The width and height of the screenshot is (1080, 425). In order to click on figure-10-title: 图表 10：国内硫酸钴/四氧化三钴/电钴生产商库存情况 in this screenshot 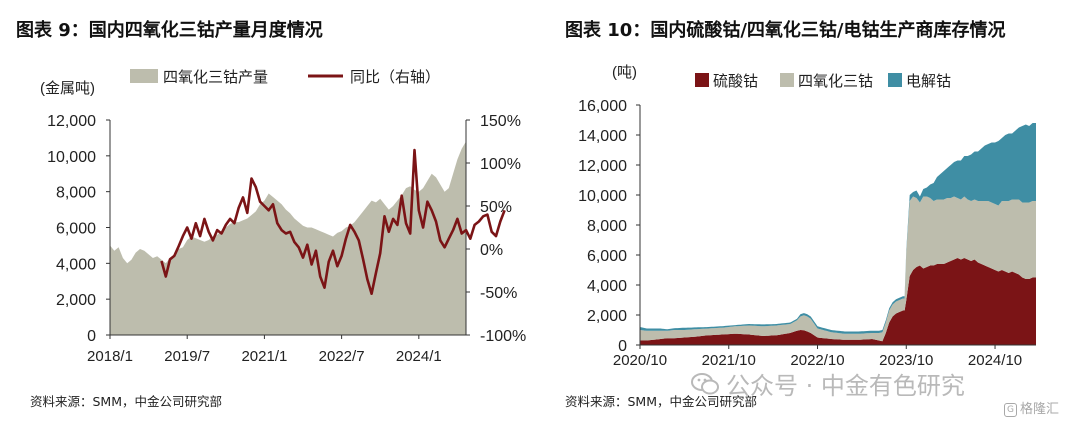, I will do `click(785, 30)`.